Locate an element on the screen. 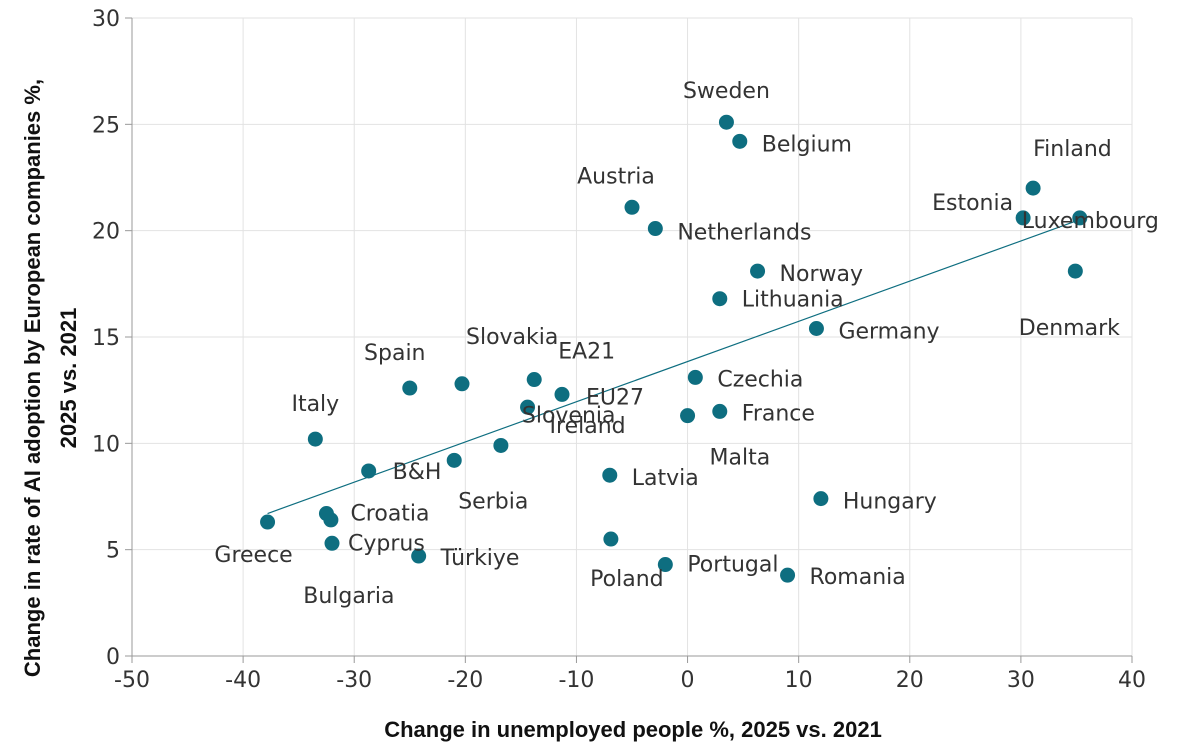 Image resolution: width=1199 pixels, height=745 pixels. point-hungary is located at coordinates (821, 499).